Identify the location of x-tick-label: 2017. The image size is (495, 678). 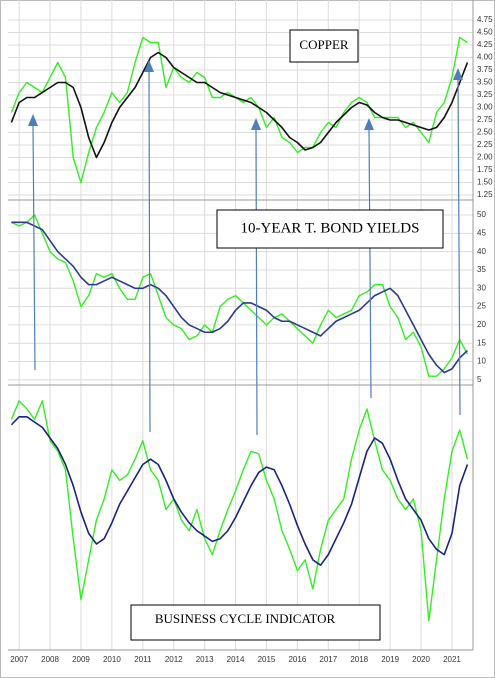
(328, 659).